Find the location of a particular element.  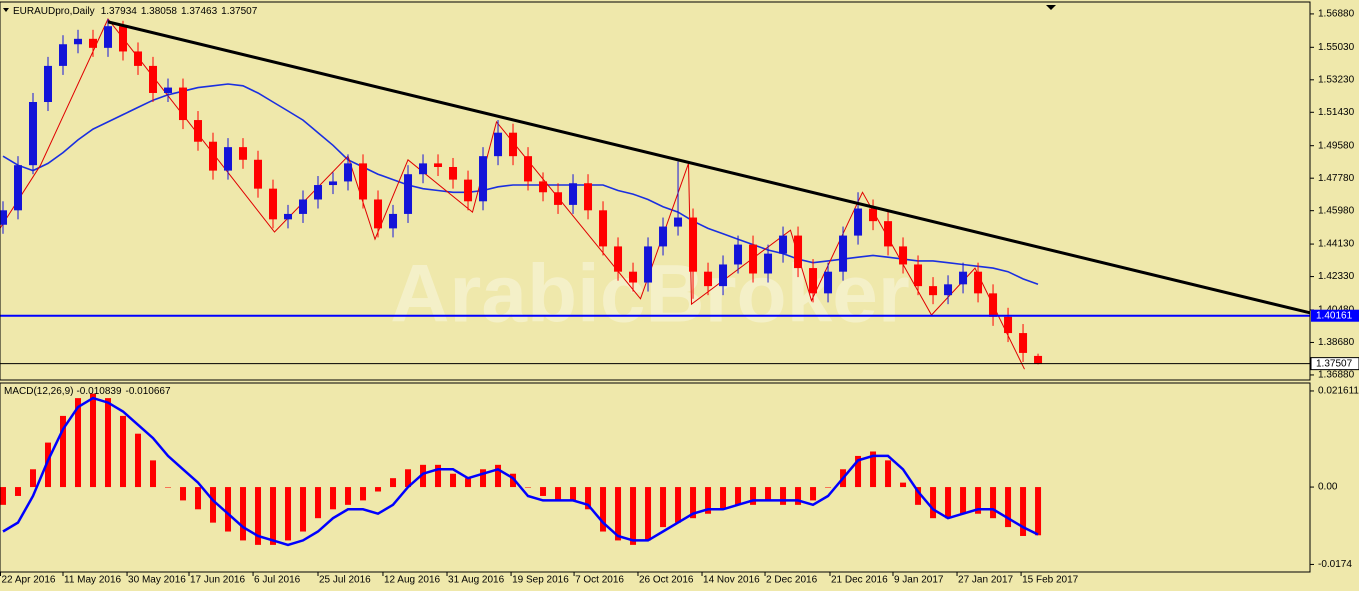

y-tick-label: 1.49580 is located at coordinates (1336, 145).